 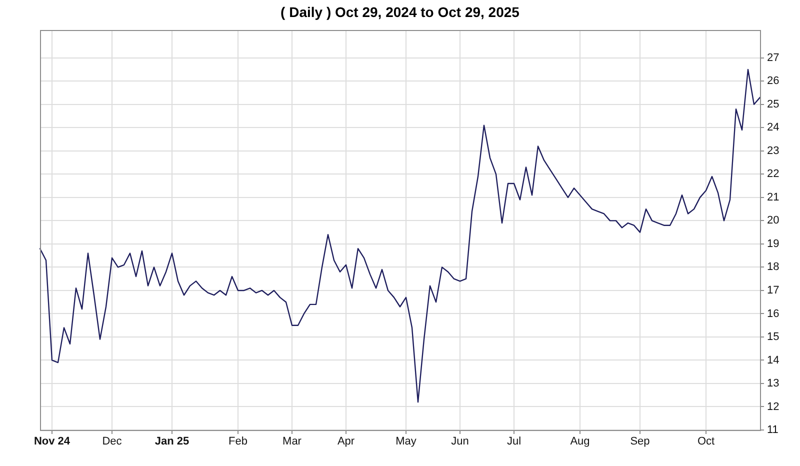 I want to click on x-tick-label: Sep, so click(x=640, y=442).